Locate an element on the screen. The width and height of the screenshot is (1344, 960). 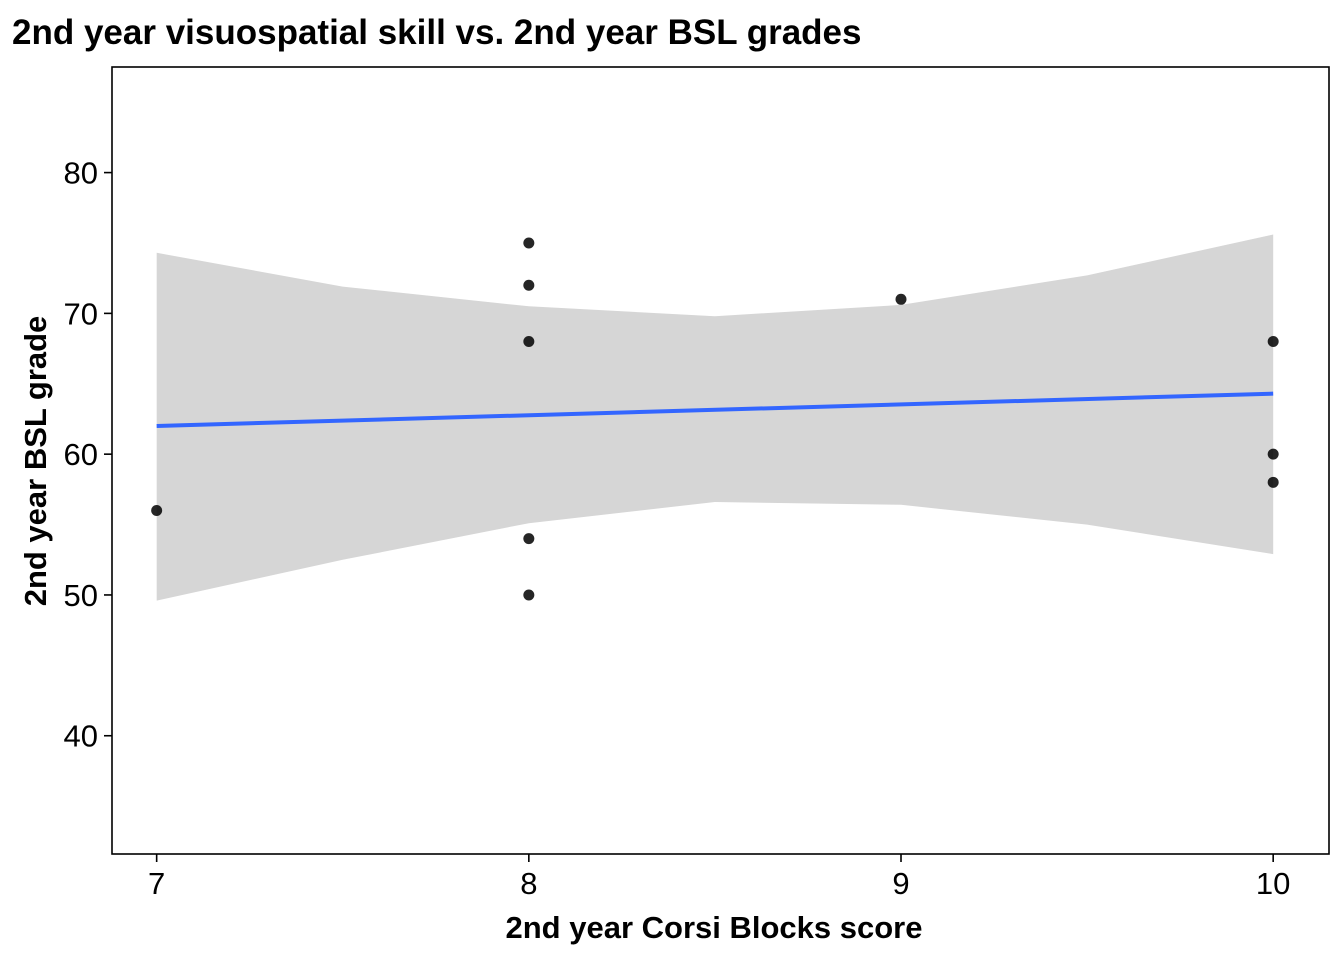
x-tick-label-7: 7 is located at coordinates (156, 883).